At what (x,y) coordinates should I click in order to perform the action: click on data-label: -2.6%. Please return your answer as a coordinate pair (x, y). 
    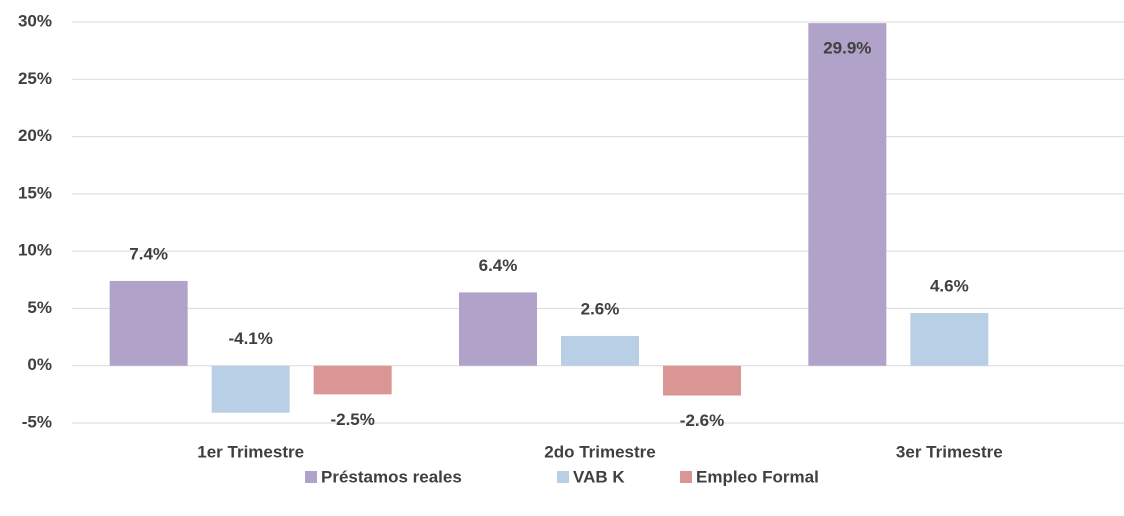
    Looking at the image, I should click on (702, 420).